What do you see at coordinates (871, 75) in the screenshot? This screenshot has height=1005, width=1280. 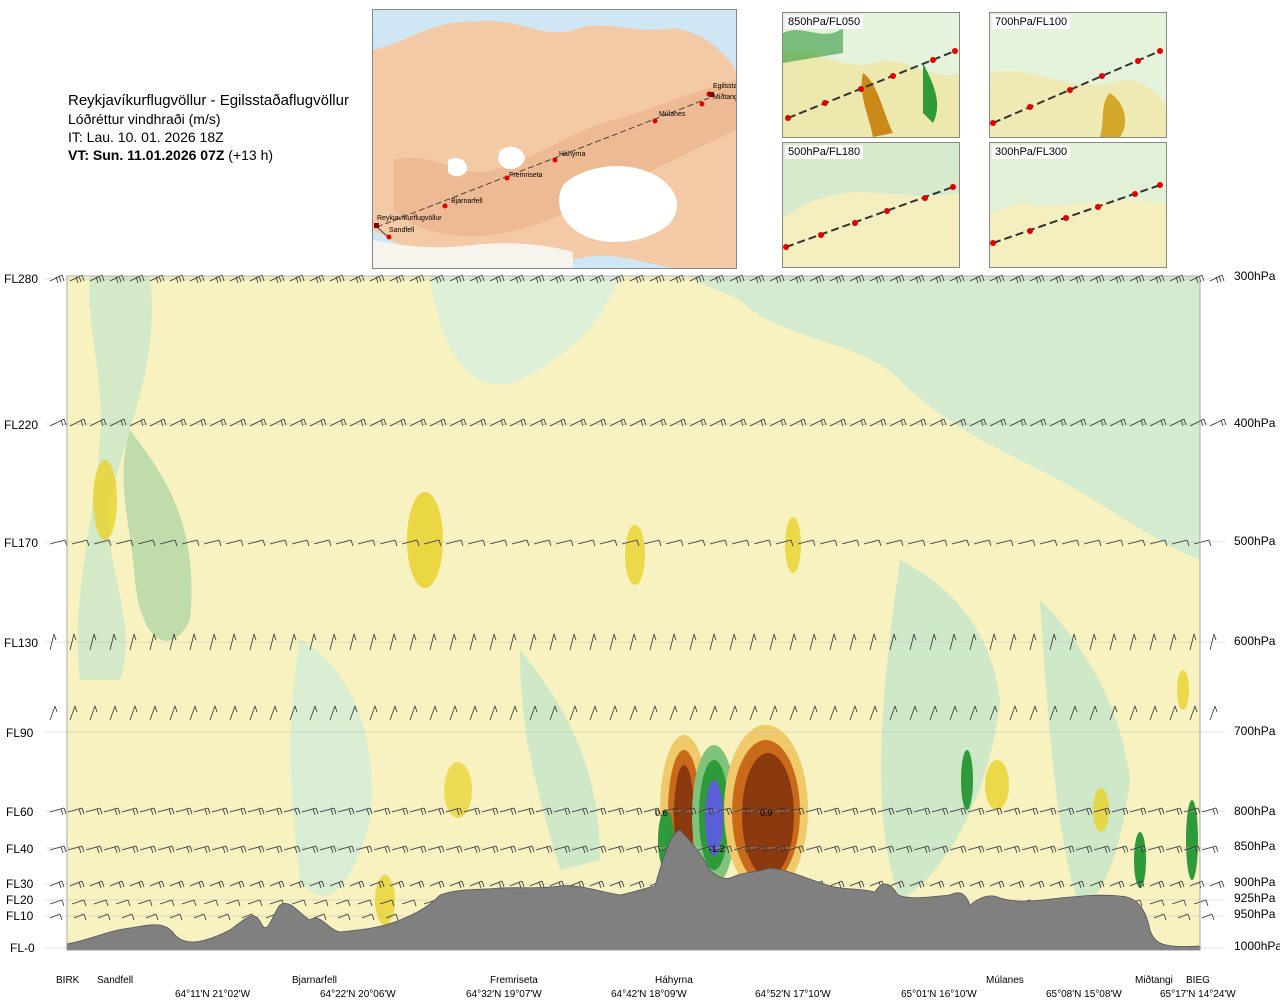 I see `panel-850: 850hPa/FL050` at bounding box center [871, 75].